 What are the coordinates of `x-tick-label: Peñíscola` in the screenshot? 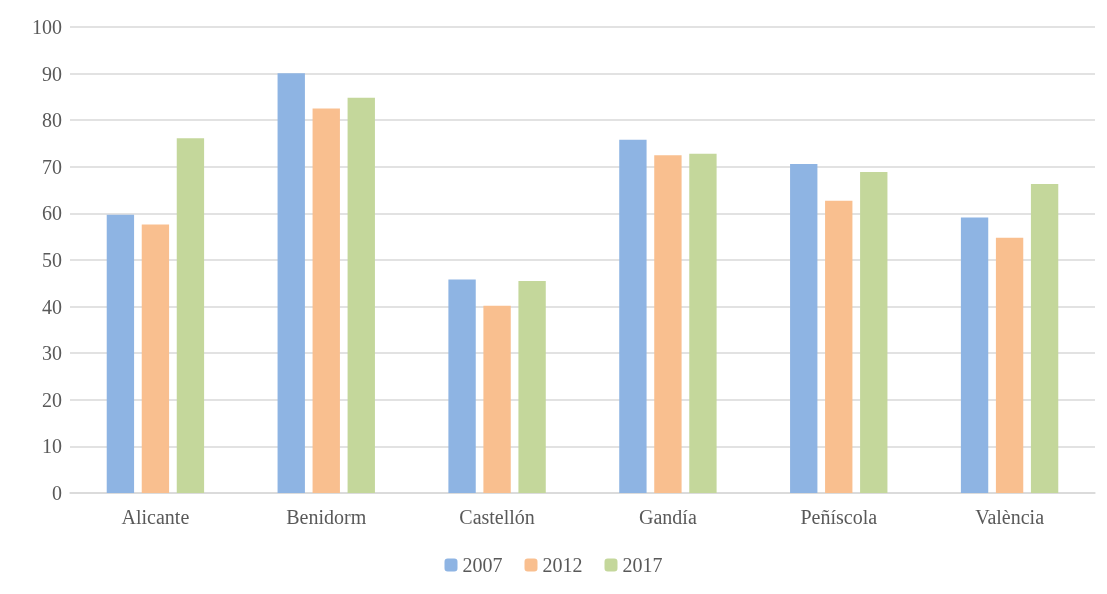 It's located at (839, 517).